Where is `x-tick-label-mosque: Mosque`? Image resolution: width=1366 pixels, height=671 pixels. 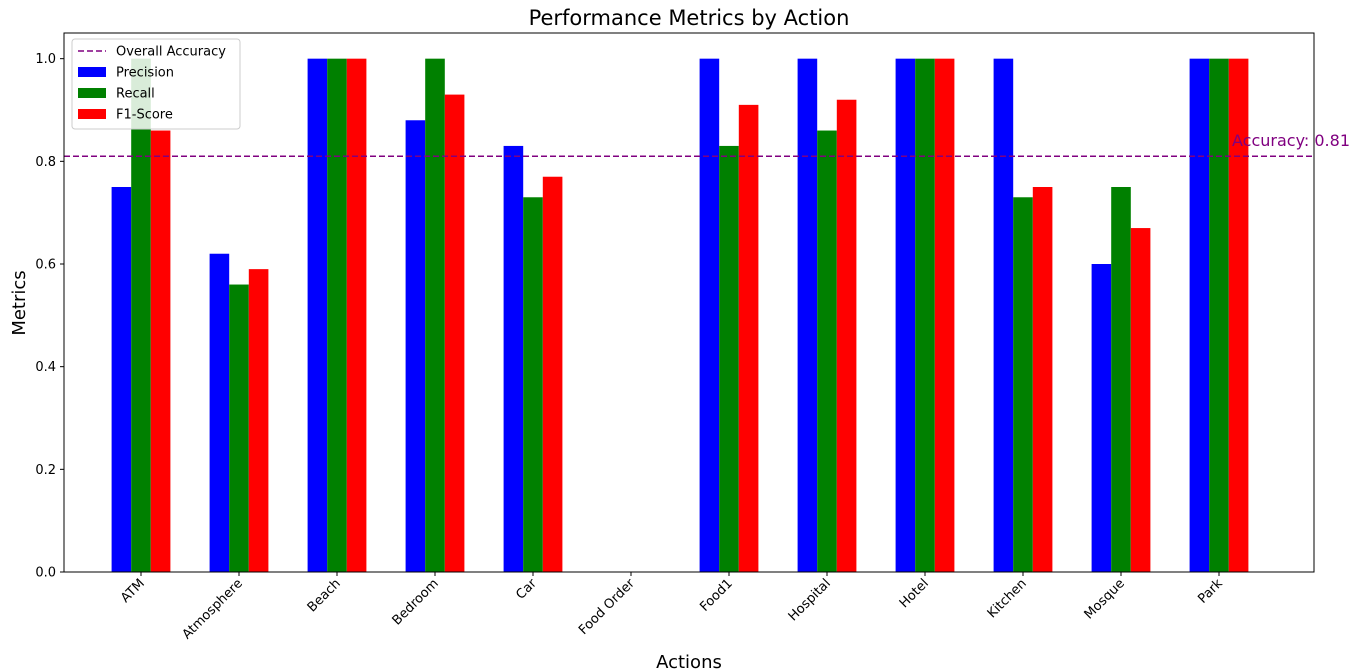 x-tick-label-mosque: Mosque is located at coordinates (1105, 599).